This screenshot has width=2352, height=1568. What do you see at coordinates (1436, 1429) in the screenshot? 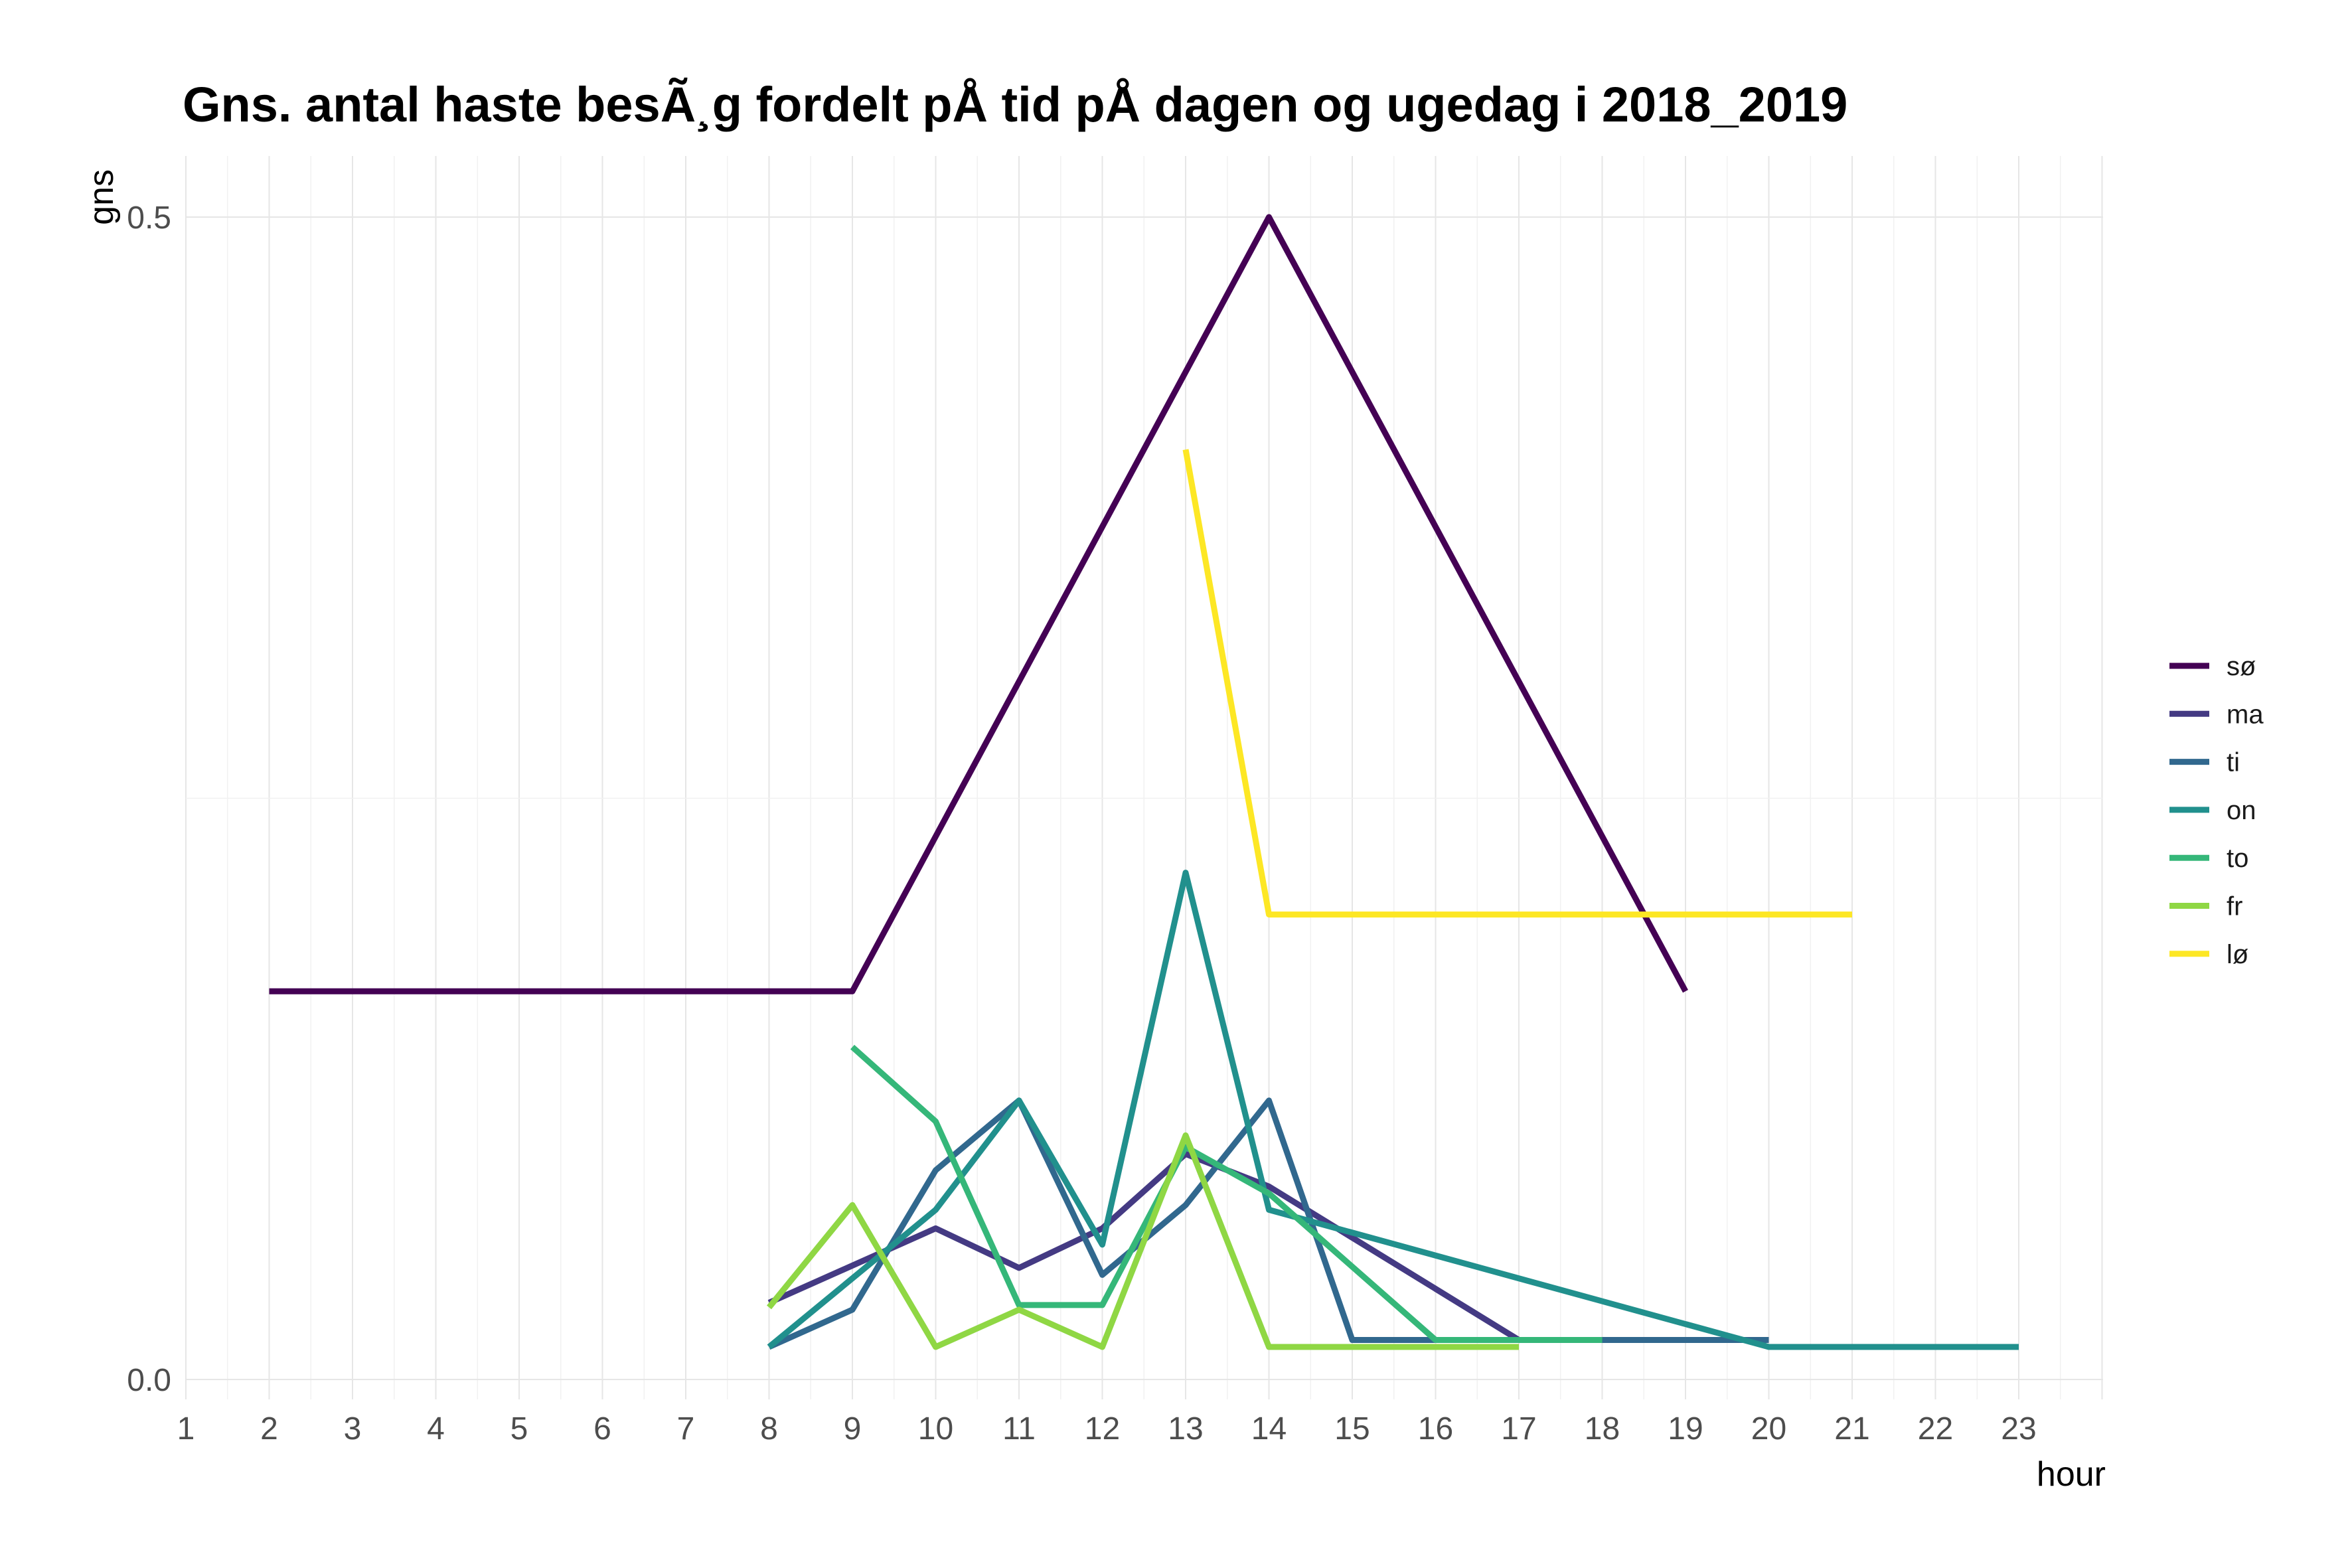
I see `x-tick-label: 16` at bounding box center [1436, 1429].